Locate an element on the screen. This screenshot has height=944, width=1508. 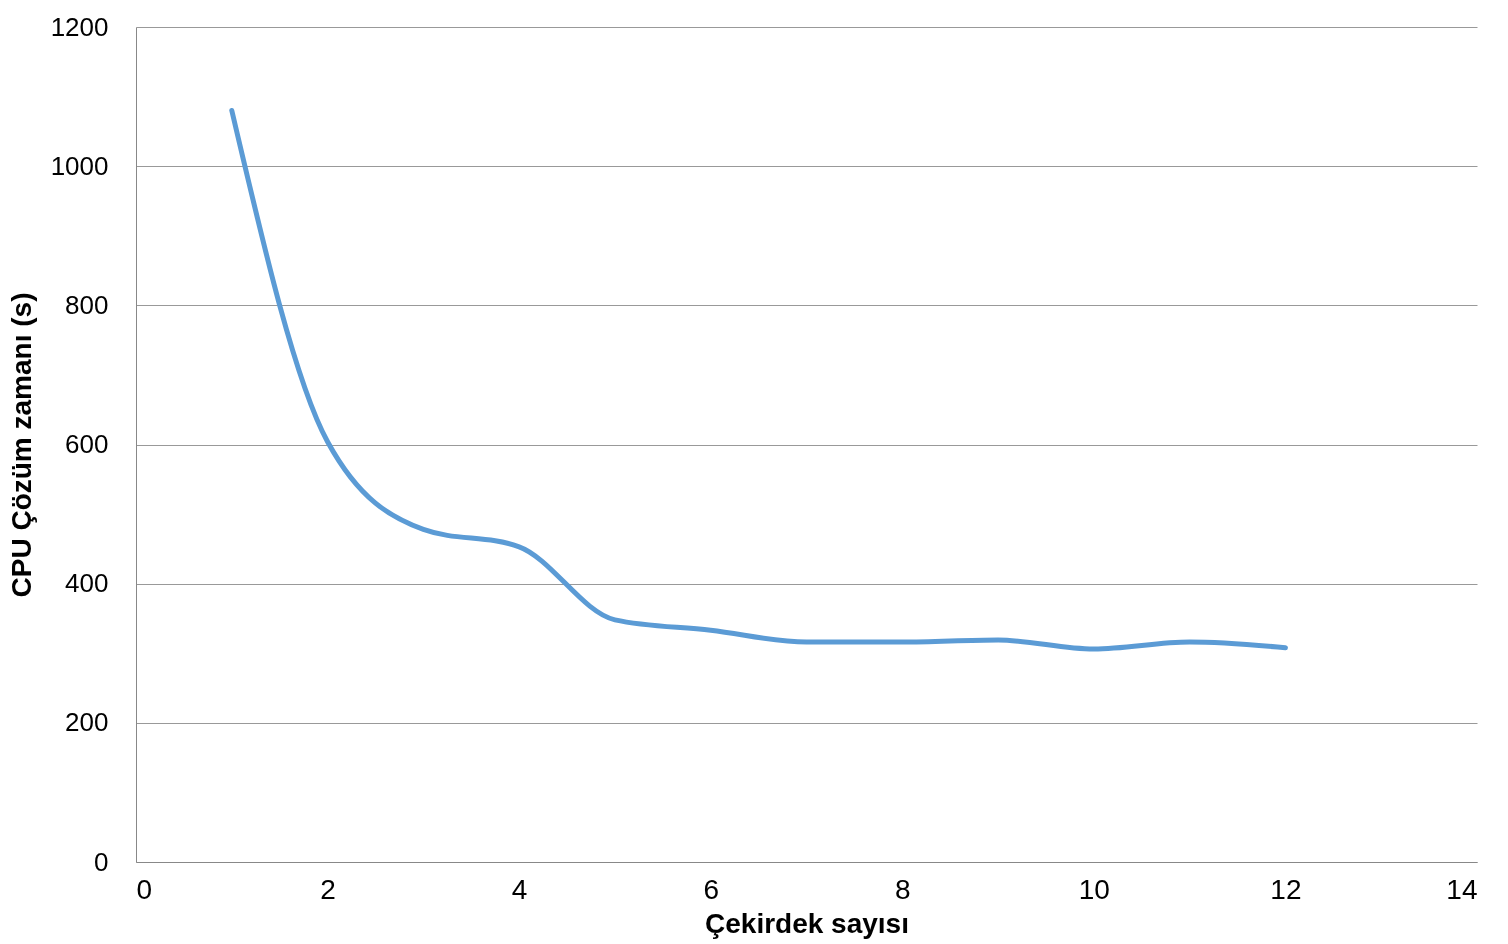
y-tick-label: 200 is located at coordinates (87, 722).